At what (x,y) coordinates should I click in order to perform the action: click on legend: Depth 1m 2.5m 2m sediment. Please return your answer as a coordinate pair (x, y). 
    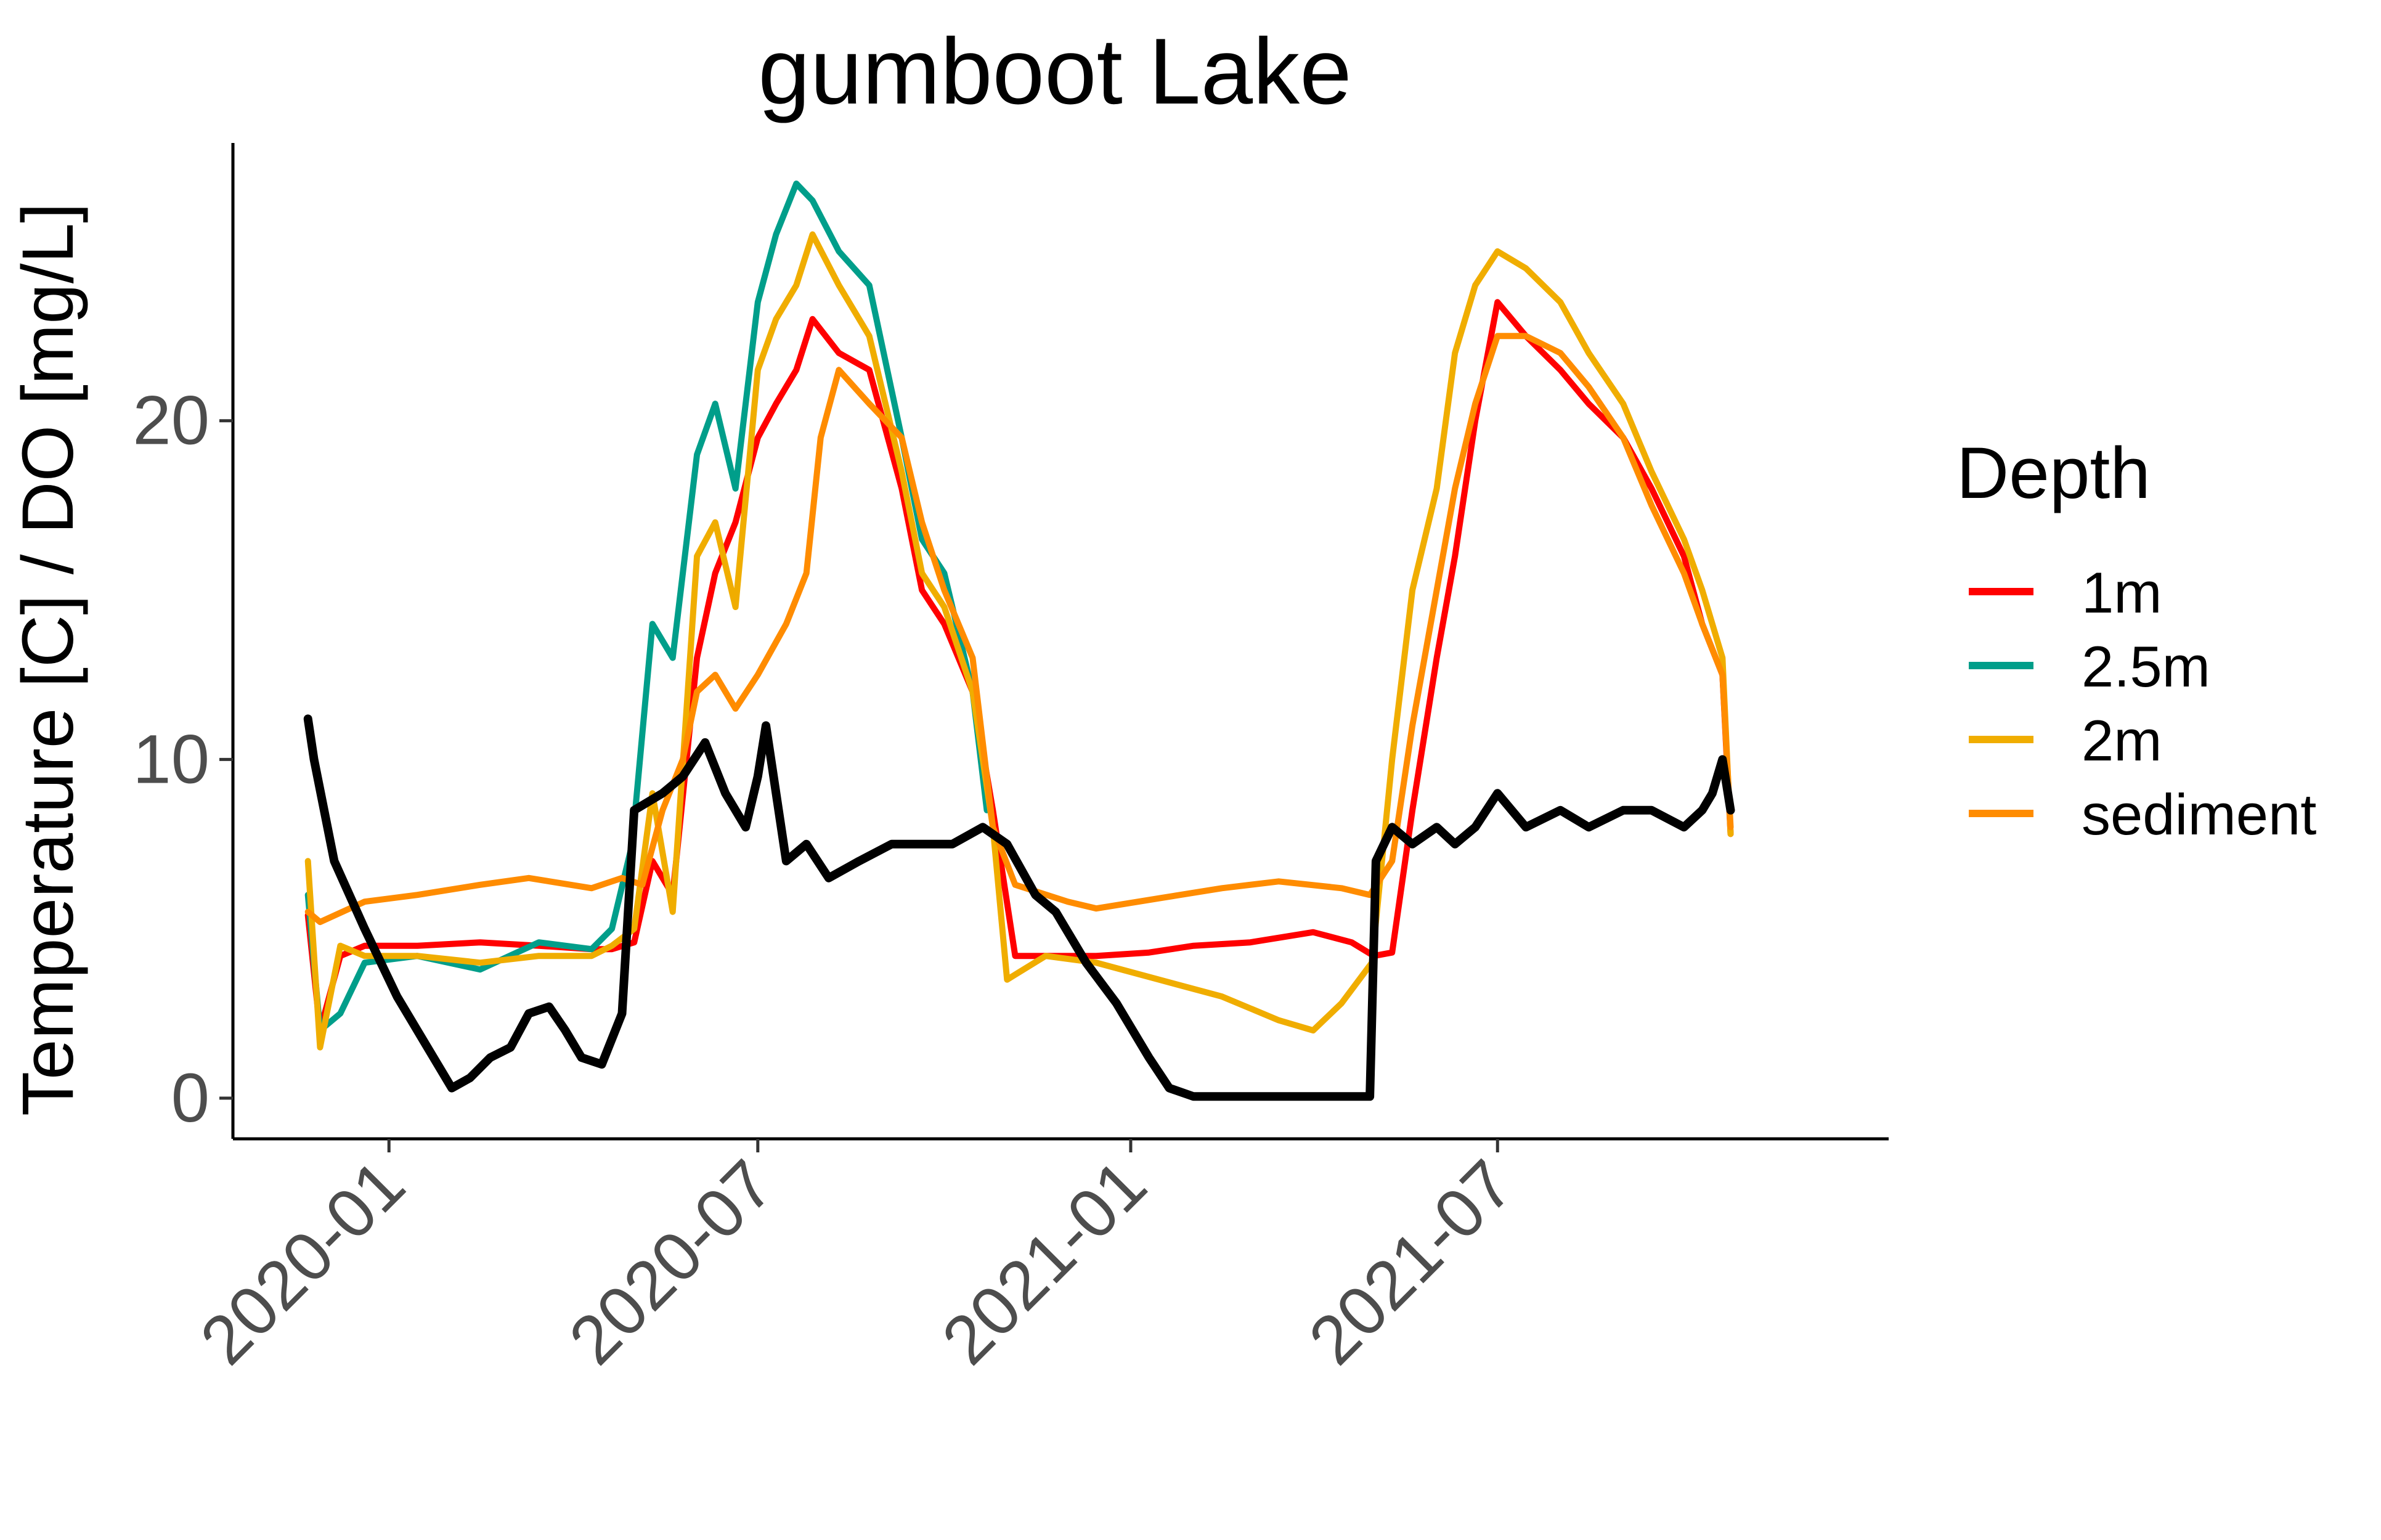
    Looking at the image, I should click on (2136, 640).